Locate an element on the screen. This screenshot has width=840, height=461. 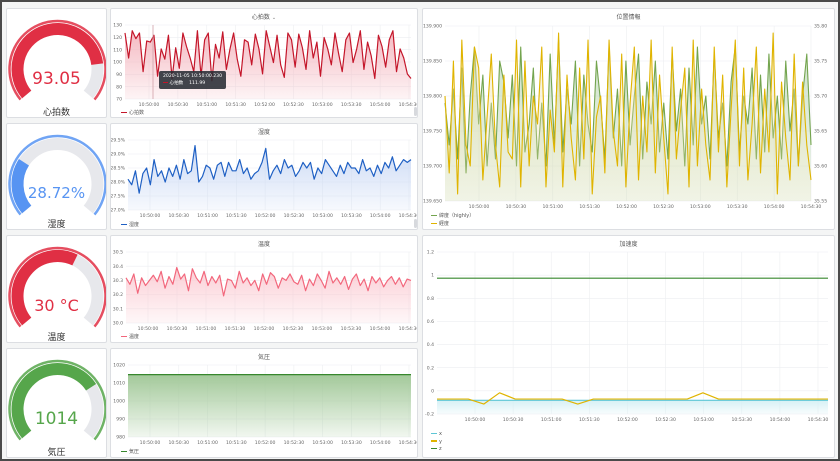
y-tick-label: 30.3 is located at coordinates (118, 281).